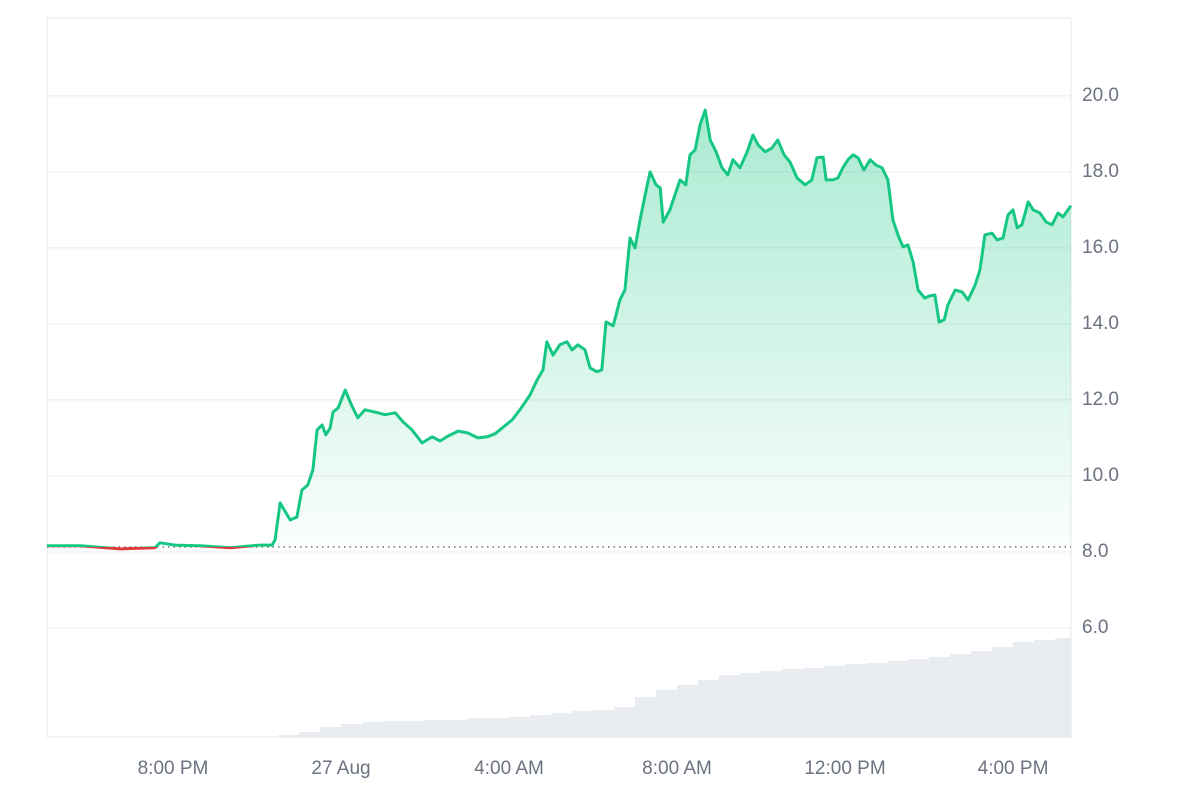  Describe the element at coordinates (1100, 247) in the screenshot. I see `y-tick-label: 16.0` at that location.